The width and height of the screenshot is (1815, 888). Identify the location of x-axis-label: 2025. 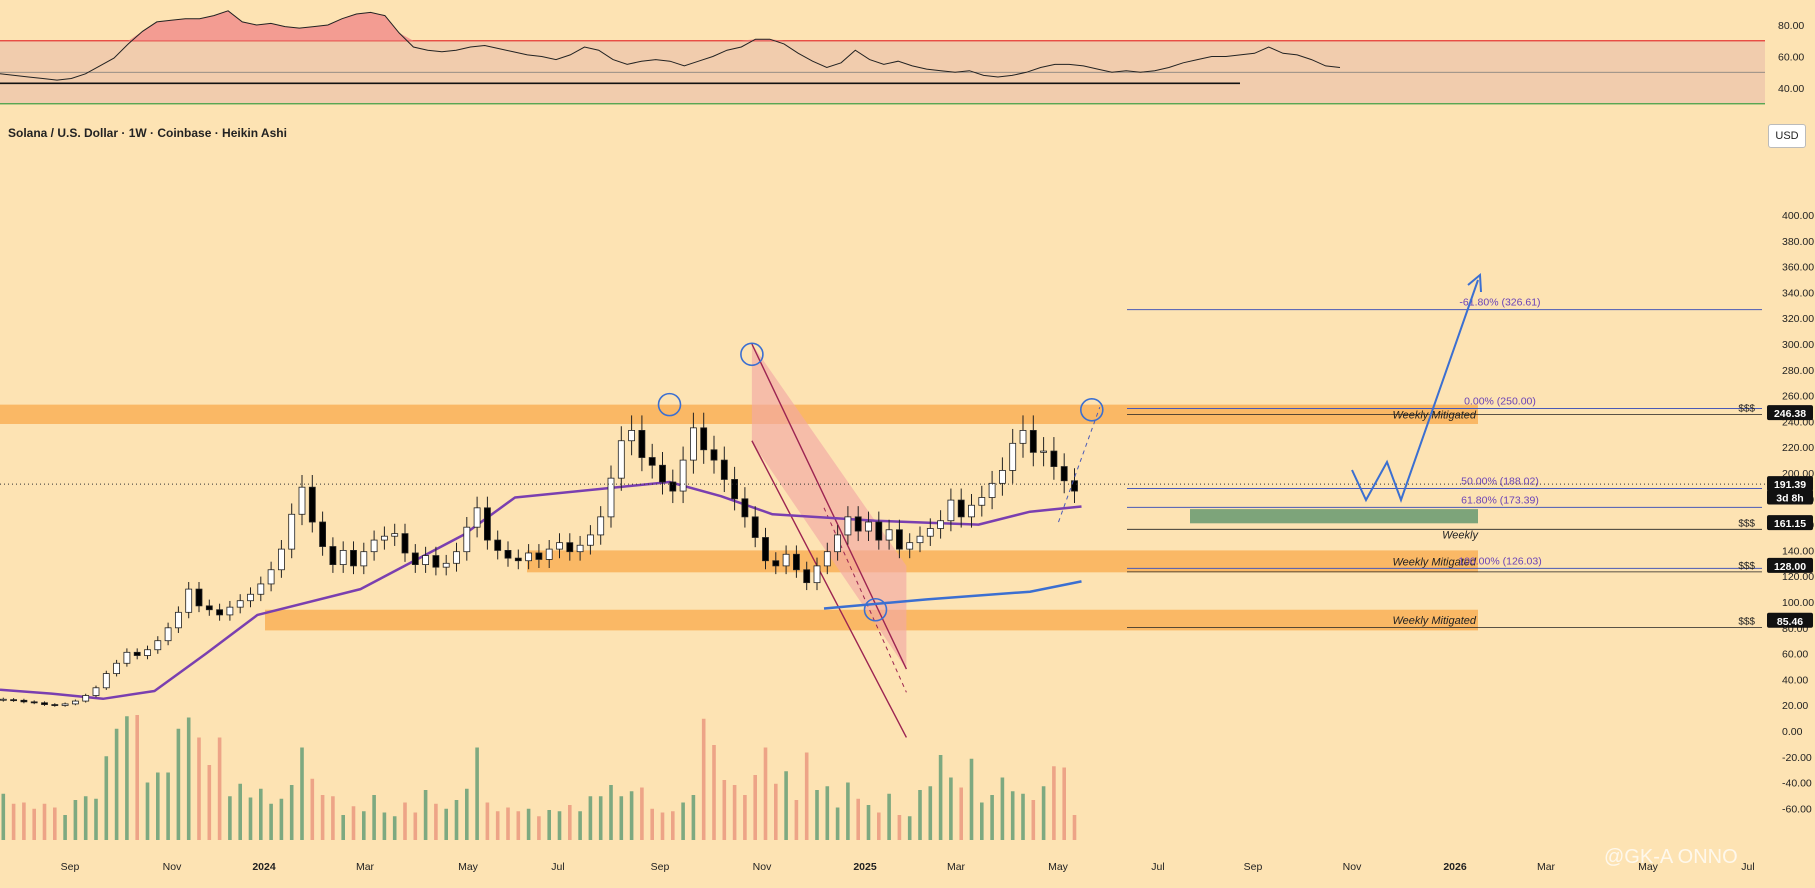
(865, 867).